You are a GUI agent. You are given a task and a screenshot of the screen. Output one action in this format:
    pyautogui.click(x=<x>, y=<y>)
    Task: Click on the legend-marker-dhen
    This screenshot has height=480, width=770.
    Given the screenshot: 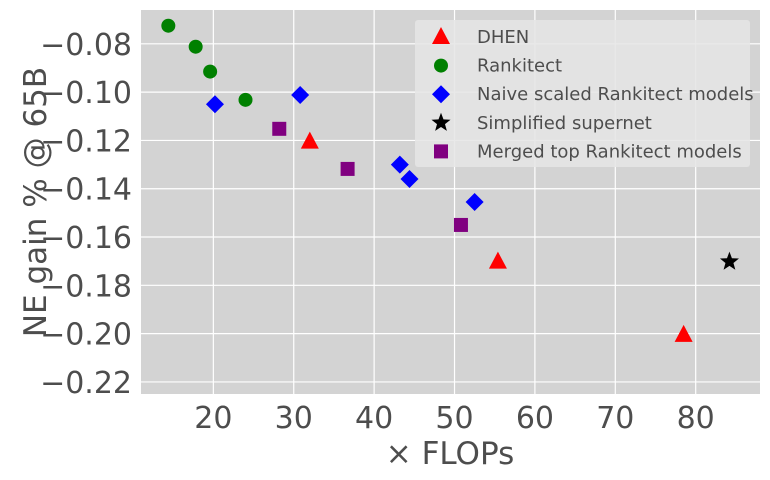 What is the action you would take?
    pyautogui.click(x=441, y=35)
    